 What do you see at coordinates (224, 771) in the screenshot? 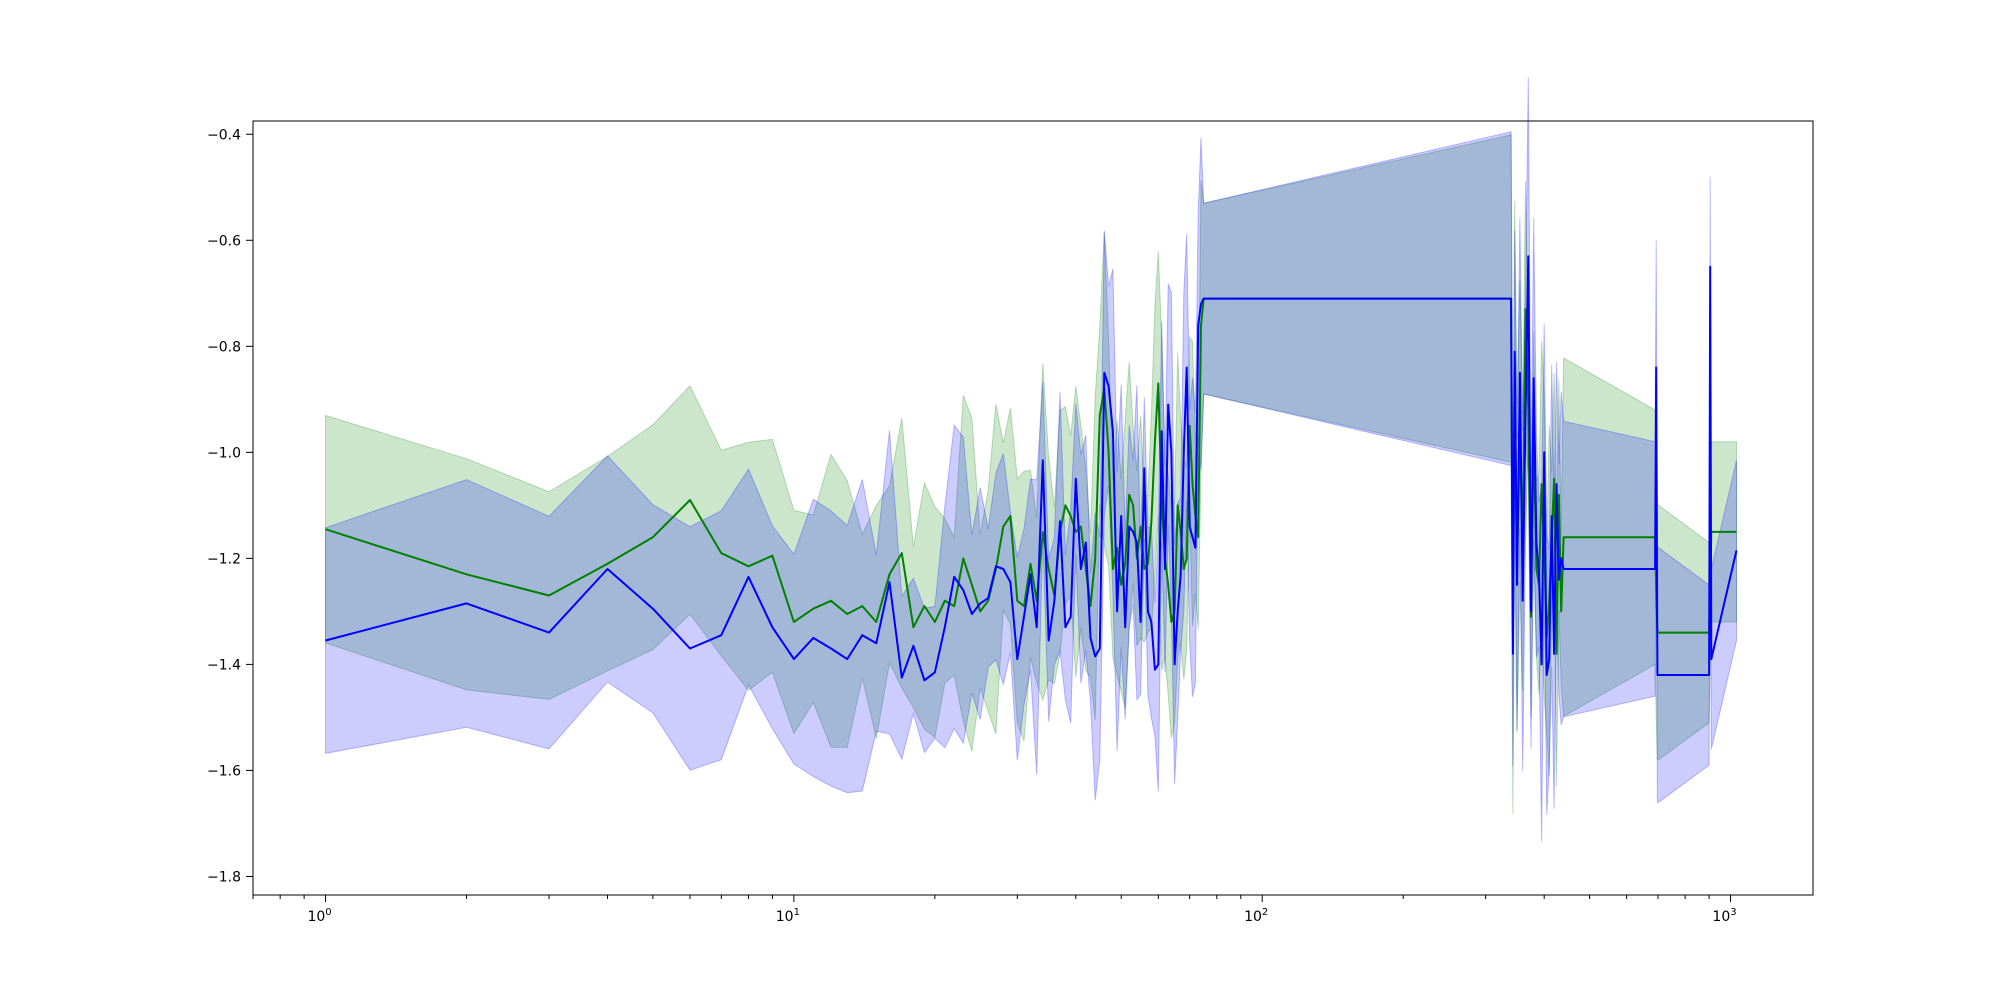
I see `y-tick-label: −1.6` at bounding box center [224, 771].